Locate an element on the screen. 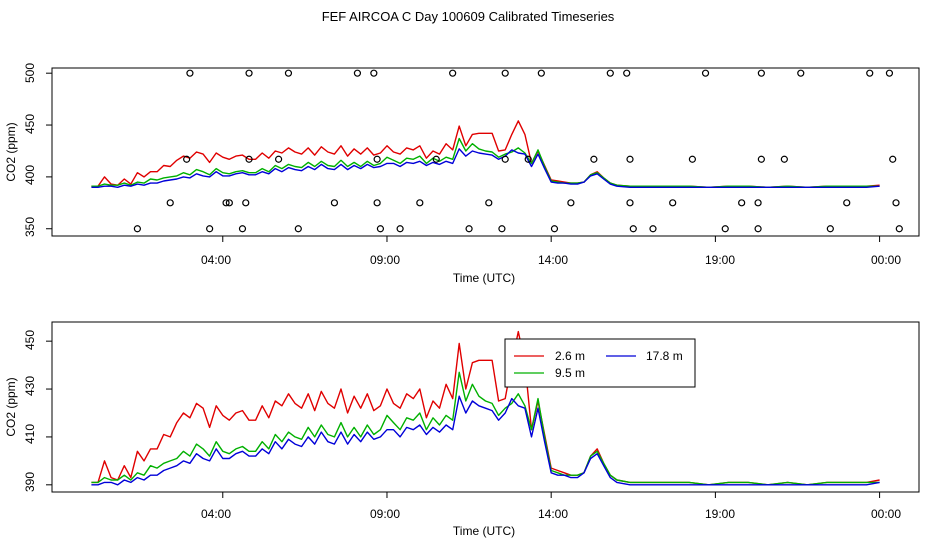  legend-label-2-6m: 2.6 m is located at coordinates (570, 356).